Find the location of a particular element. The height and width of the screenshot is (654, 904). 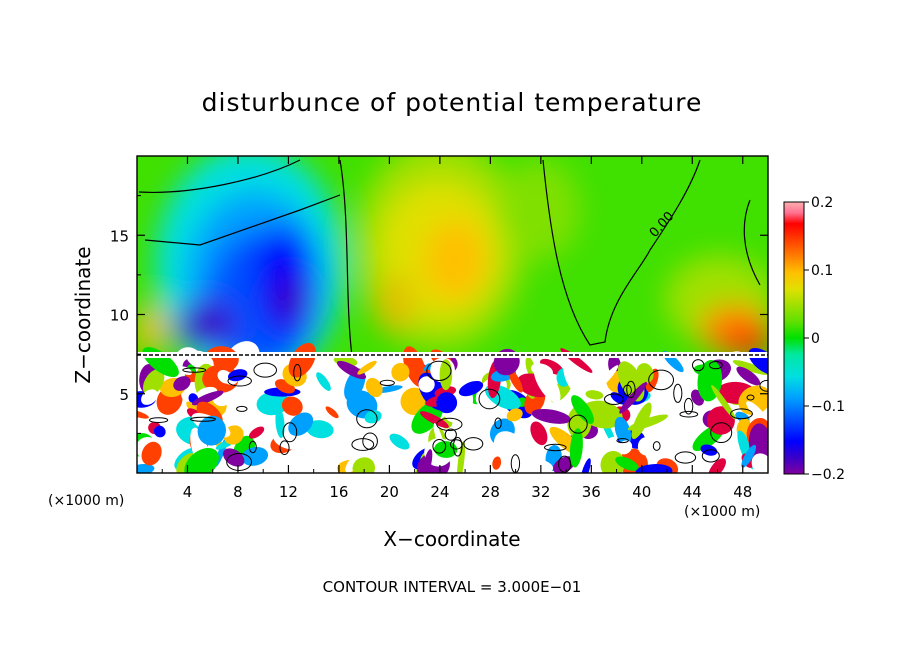

x-unit-right: (×1000 m) is located at coordinates (722, 512).